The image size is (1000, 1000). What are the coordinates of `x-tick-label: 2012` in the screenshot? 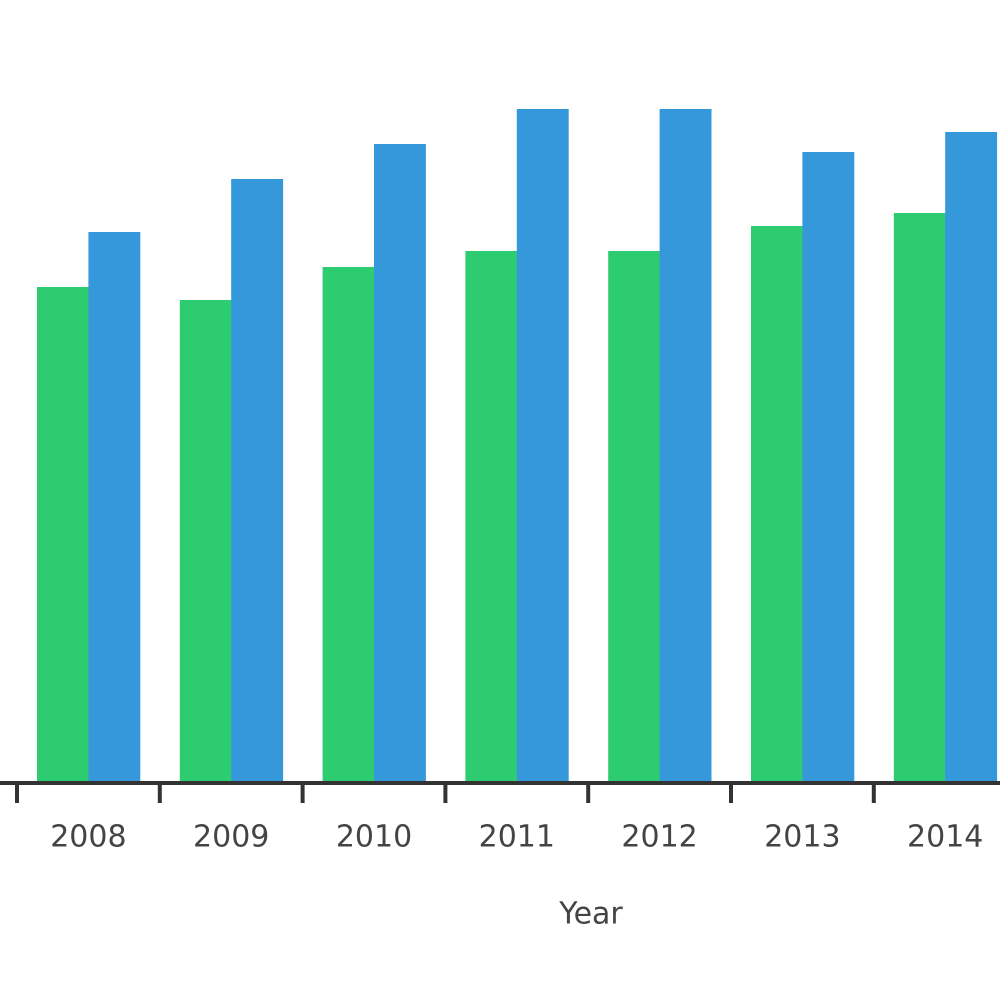 It's located at (659, 837).